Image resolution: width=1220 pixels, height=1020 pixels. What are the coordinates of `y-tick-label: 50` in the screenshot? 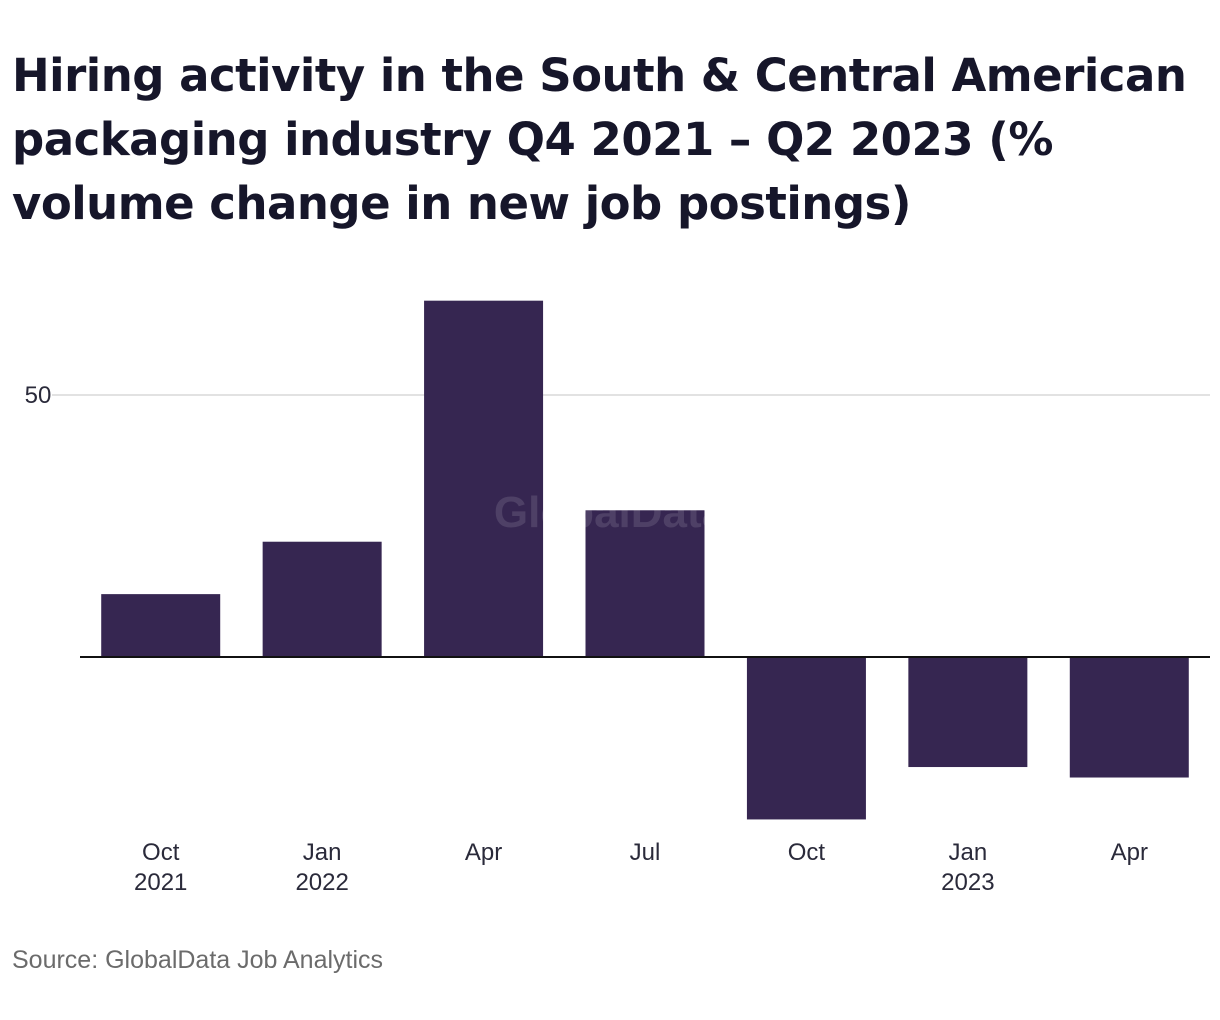 It's located at (38, 395).